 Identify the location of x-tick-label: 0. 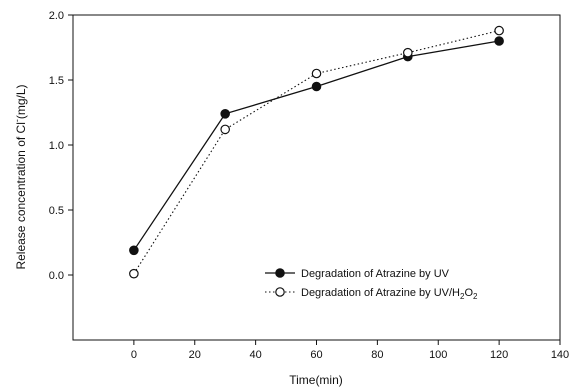
(134, 355).